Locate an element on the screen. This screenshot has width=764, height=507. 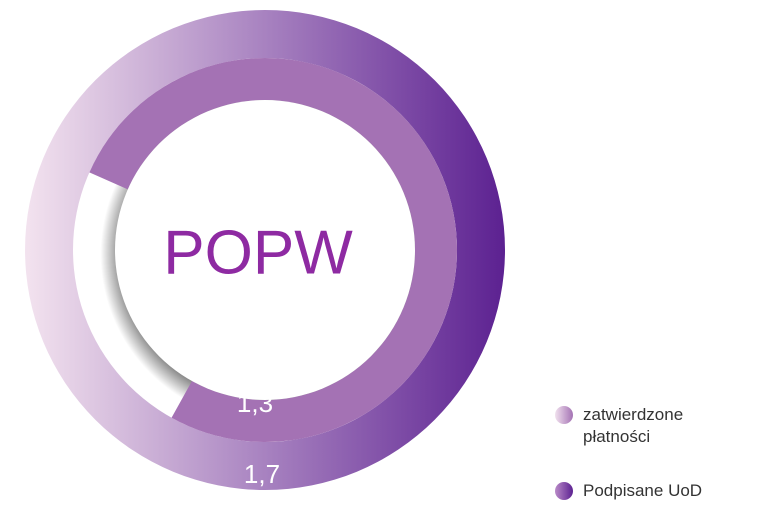
legend-item: Podpisane UoD is located at coordinates (634, 491).